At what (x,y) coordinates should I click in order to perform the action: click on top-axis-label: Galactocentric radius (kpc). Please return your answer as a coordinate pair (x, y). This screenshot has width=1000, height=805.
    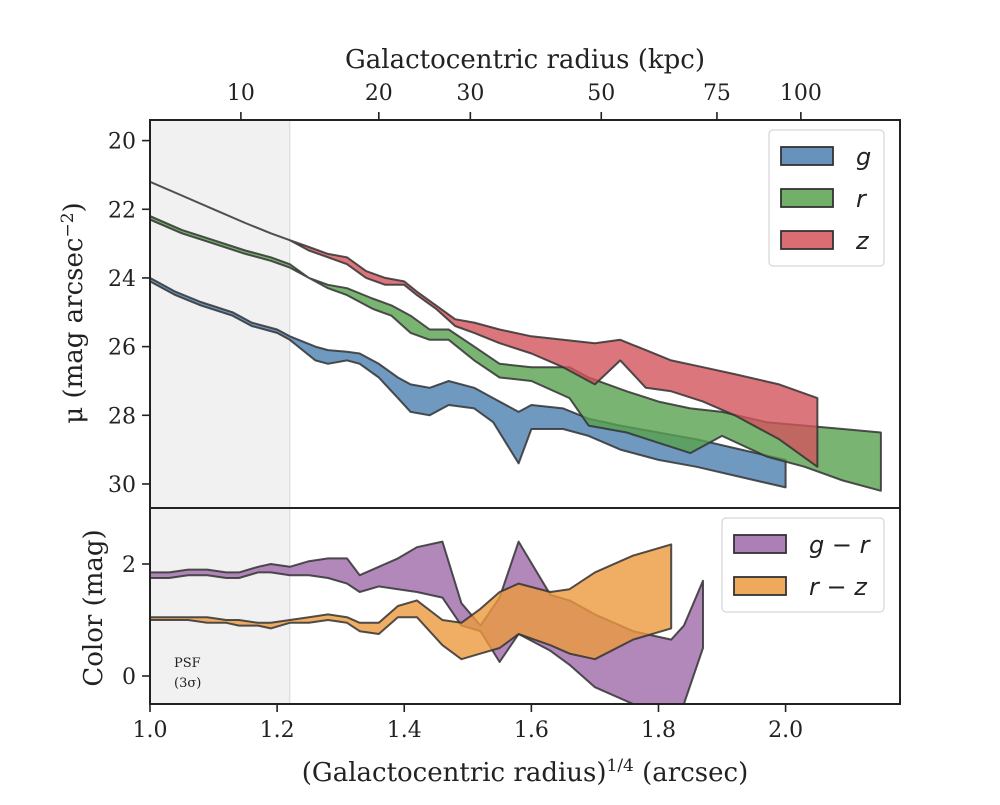
    Looking at the image, I should click on (525, 60).